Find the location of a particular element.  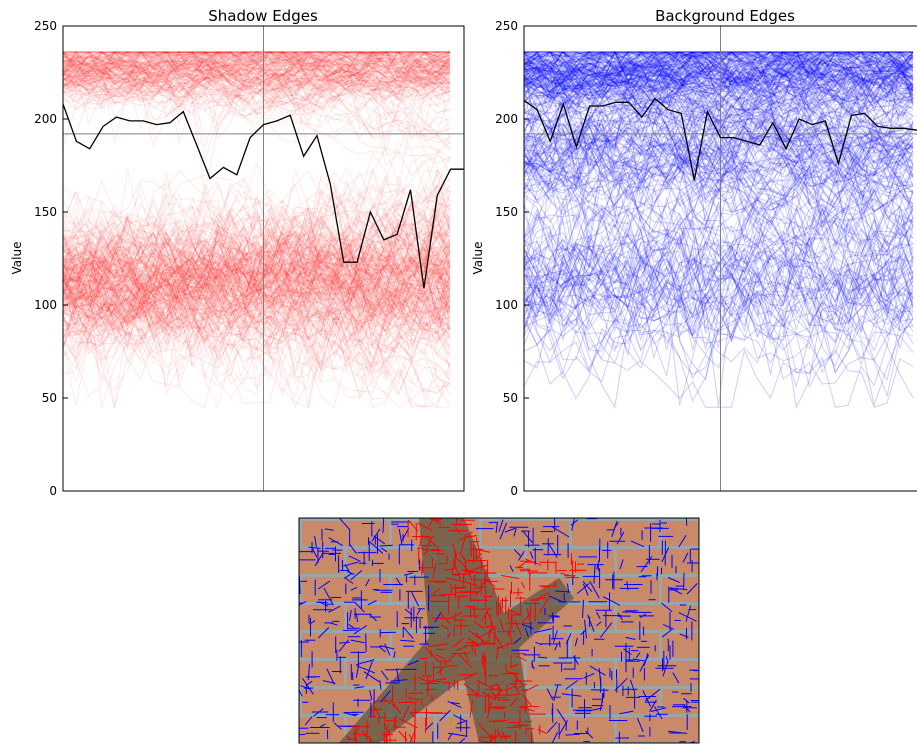

y-tick-label: 50 is located at coordinates (49, 398).